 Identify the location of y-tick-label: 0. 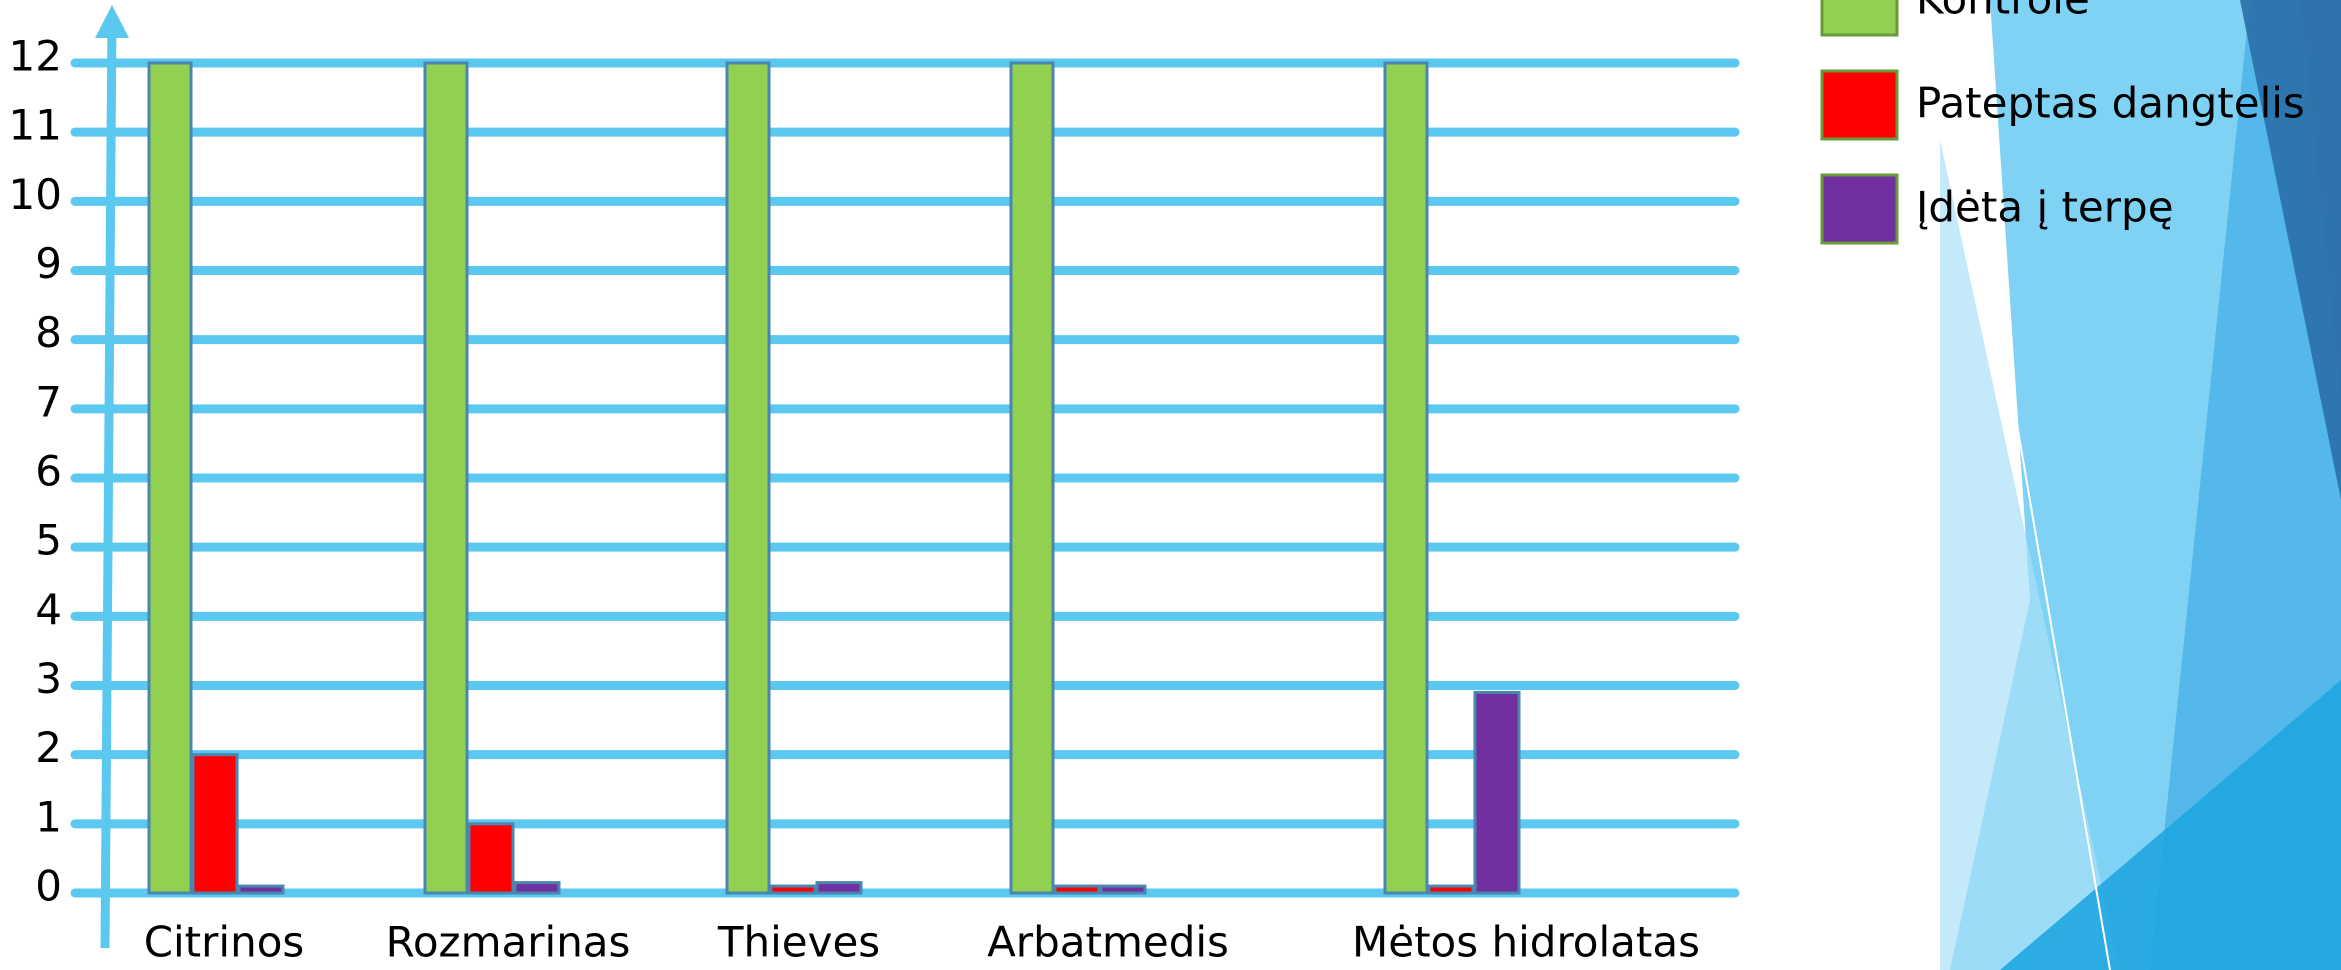
(48, 886).